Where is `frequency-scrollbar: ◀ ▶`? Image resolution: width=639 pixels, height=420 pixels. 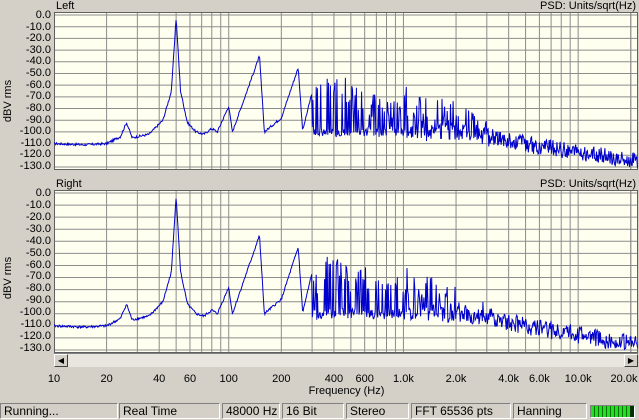
frequency-scrollbar: ◀ ▶ is located at coordinates (346, 360).